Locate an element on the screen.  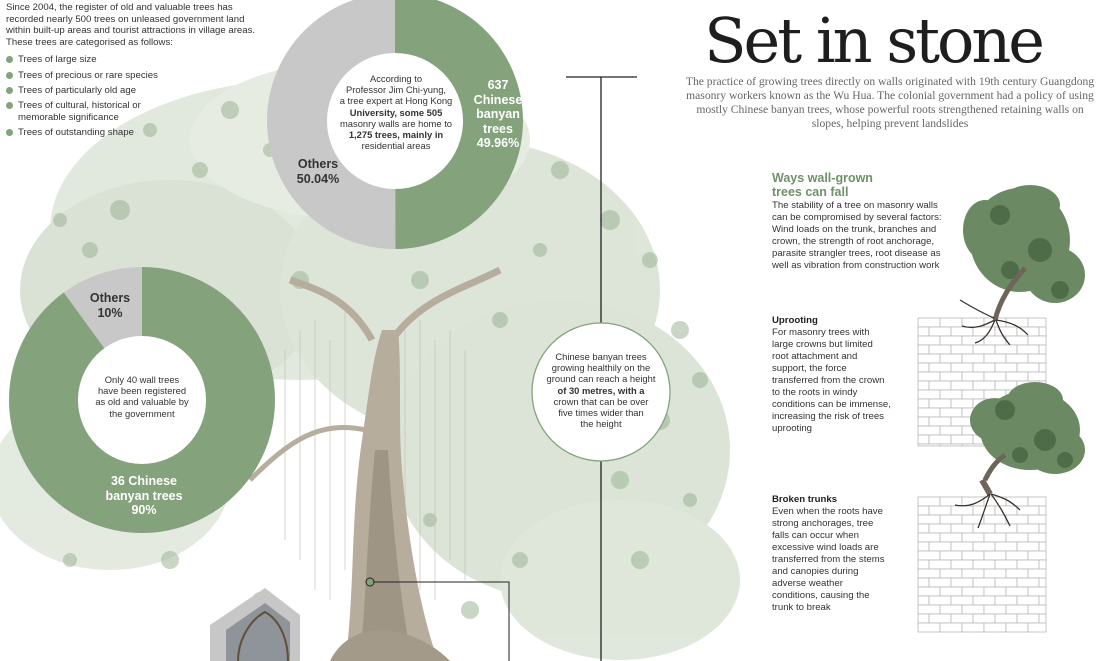
donut-top-banyan-label: 637 Chinese banyan trees 49.96% is located at coordinates (498, 114).